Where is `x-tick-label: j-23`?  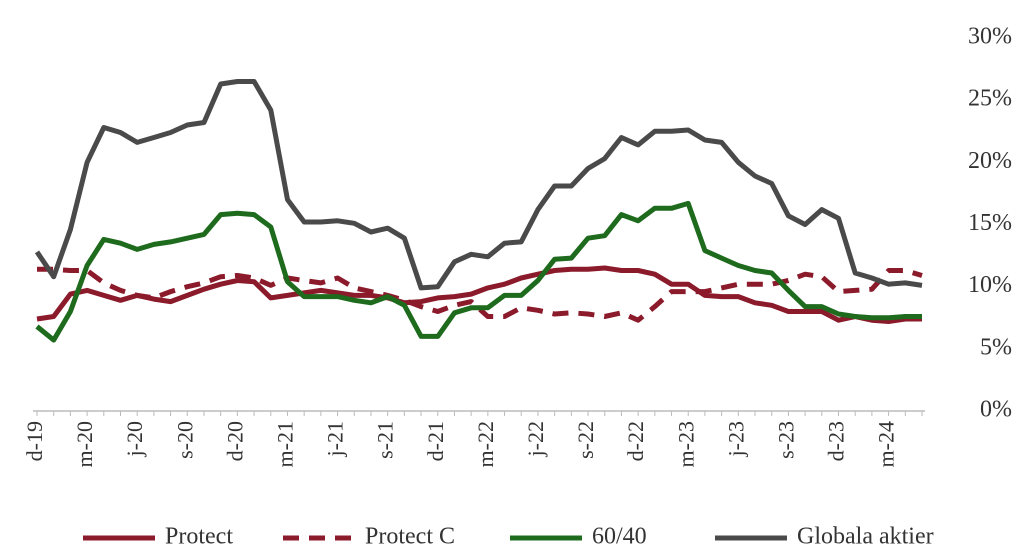
x-tick-label: j-23 is located at coordinates (735, 439).